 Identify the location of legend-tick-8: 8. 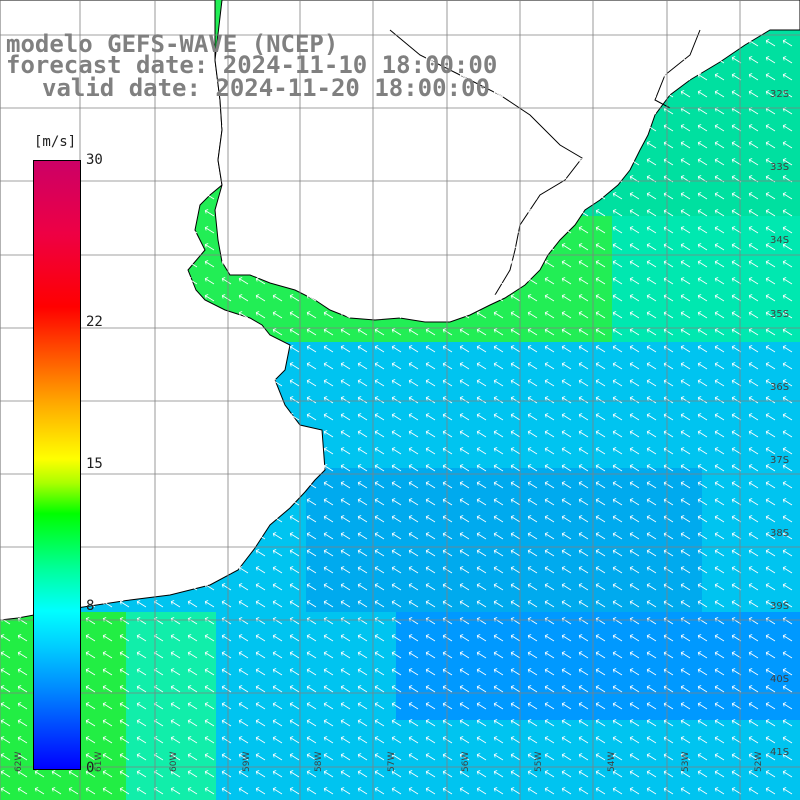
(90, 605).